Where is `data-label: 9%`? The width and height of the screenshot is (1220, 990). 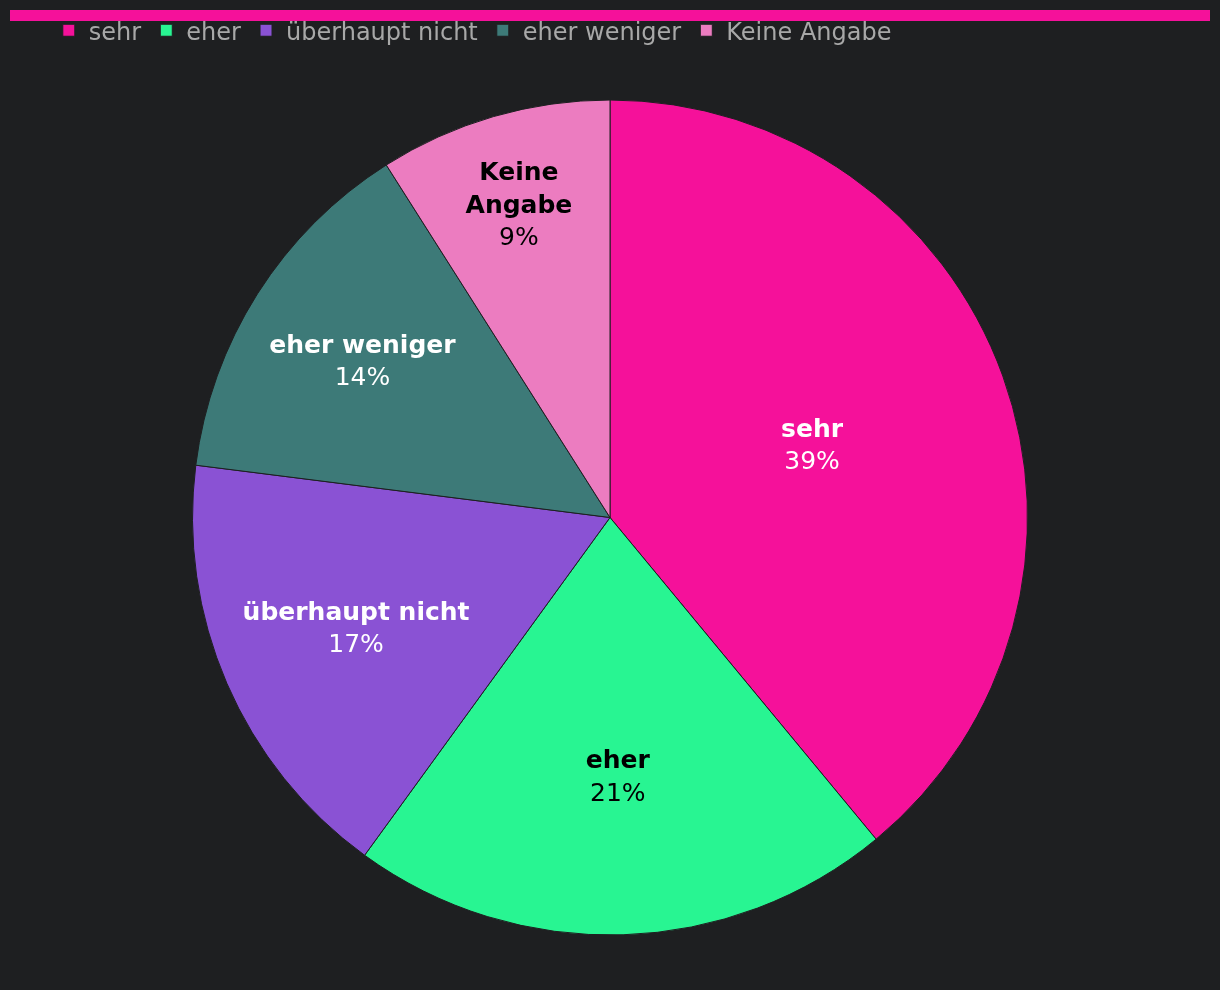 data-label: 9% is located at coordinates (519, 237).